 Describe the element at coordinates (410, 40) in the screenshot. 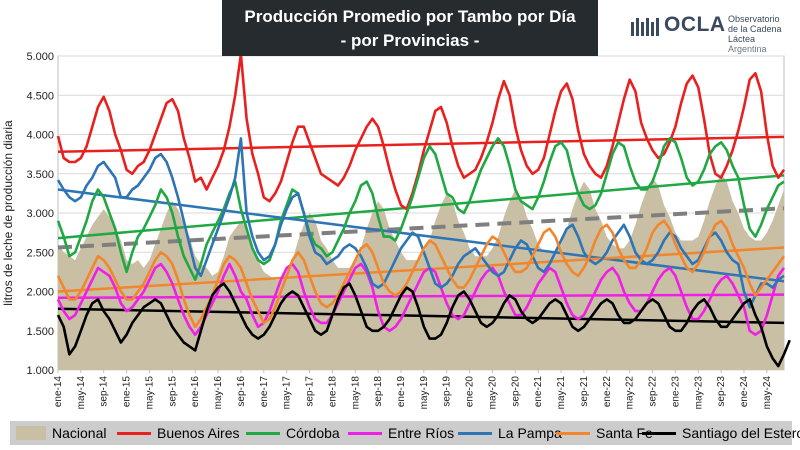

I see `chart-title-line-2: - por Provincias -` at that location.